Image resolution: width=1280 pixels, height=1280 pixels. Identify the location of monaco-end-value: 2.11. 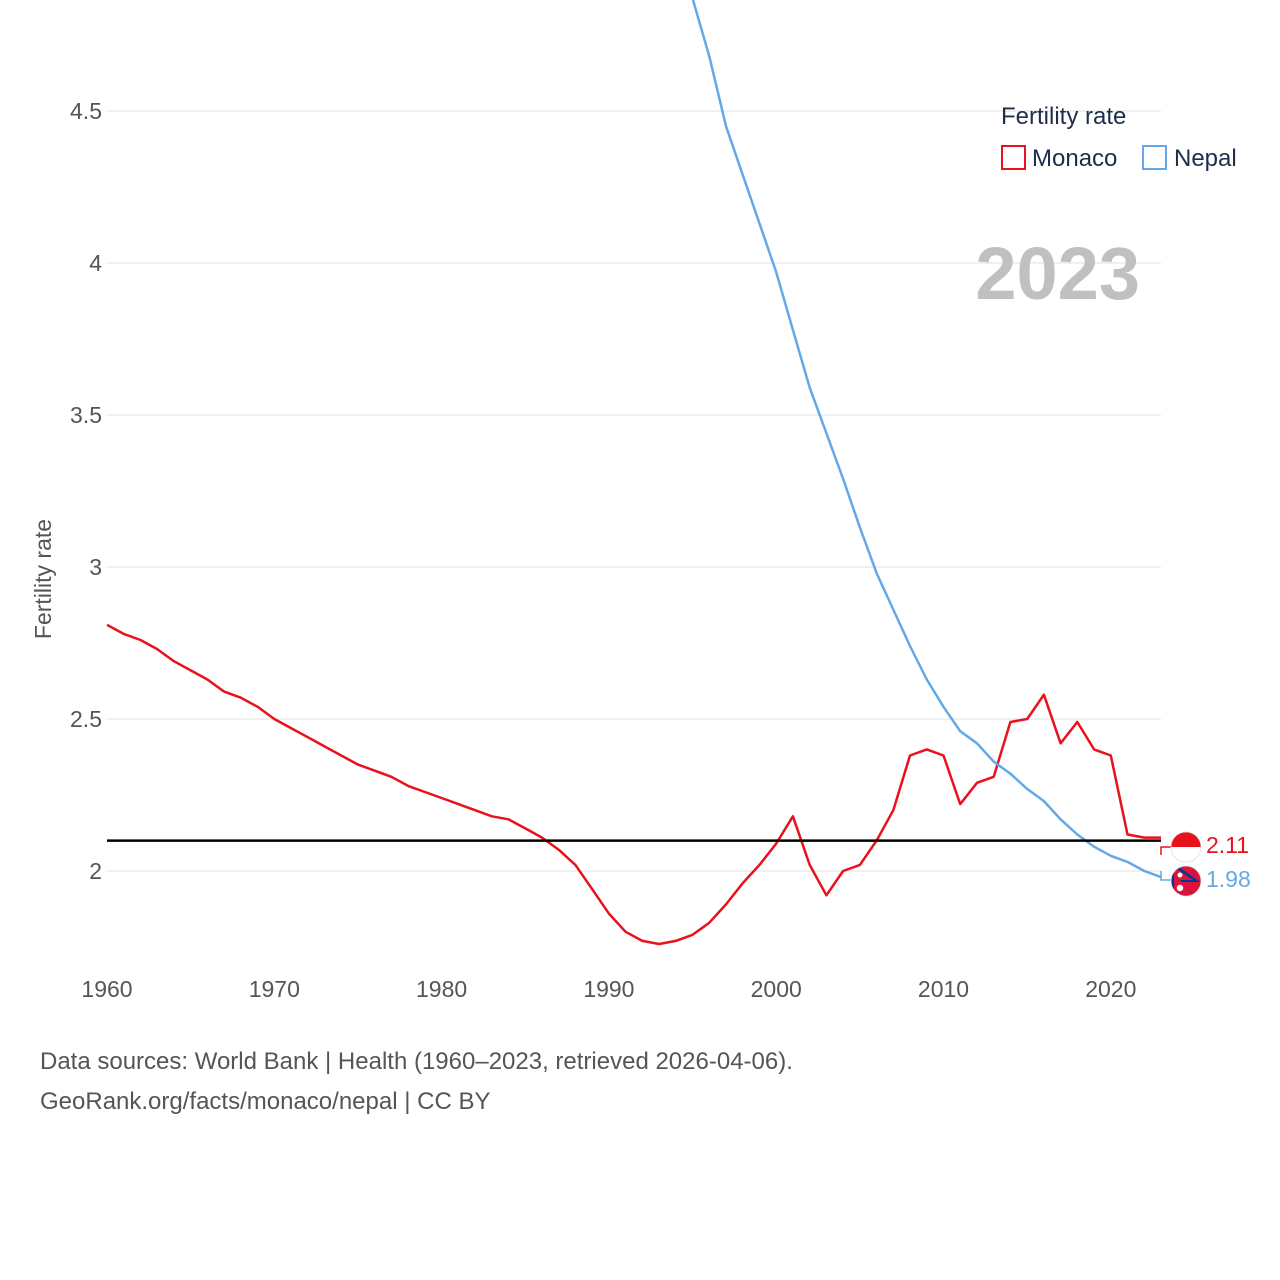
(1227, 845).